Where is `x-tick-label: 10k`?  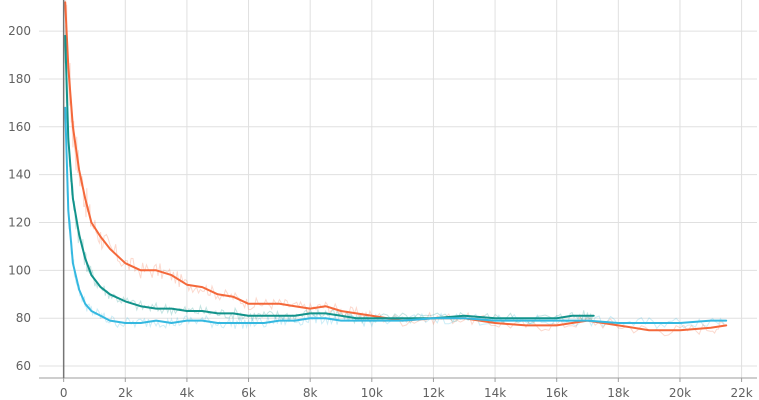
x-tick-label: 10k is located at coordinates (372, 393).